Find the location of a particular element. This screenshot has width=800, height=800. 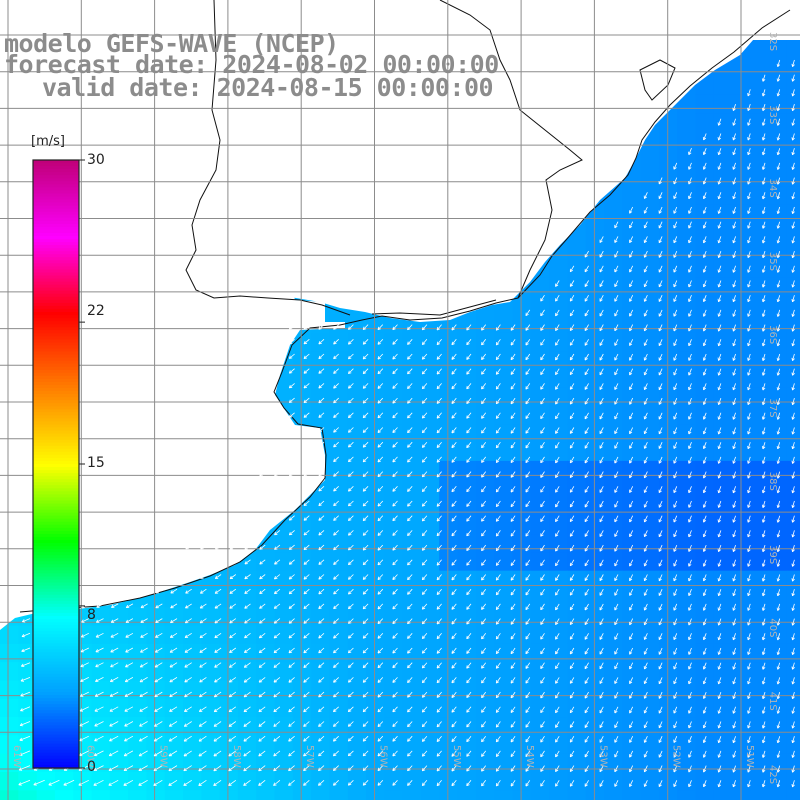

colorbar-tick-0: 0 is located at coordinates (91, 767).